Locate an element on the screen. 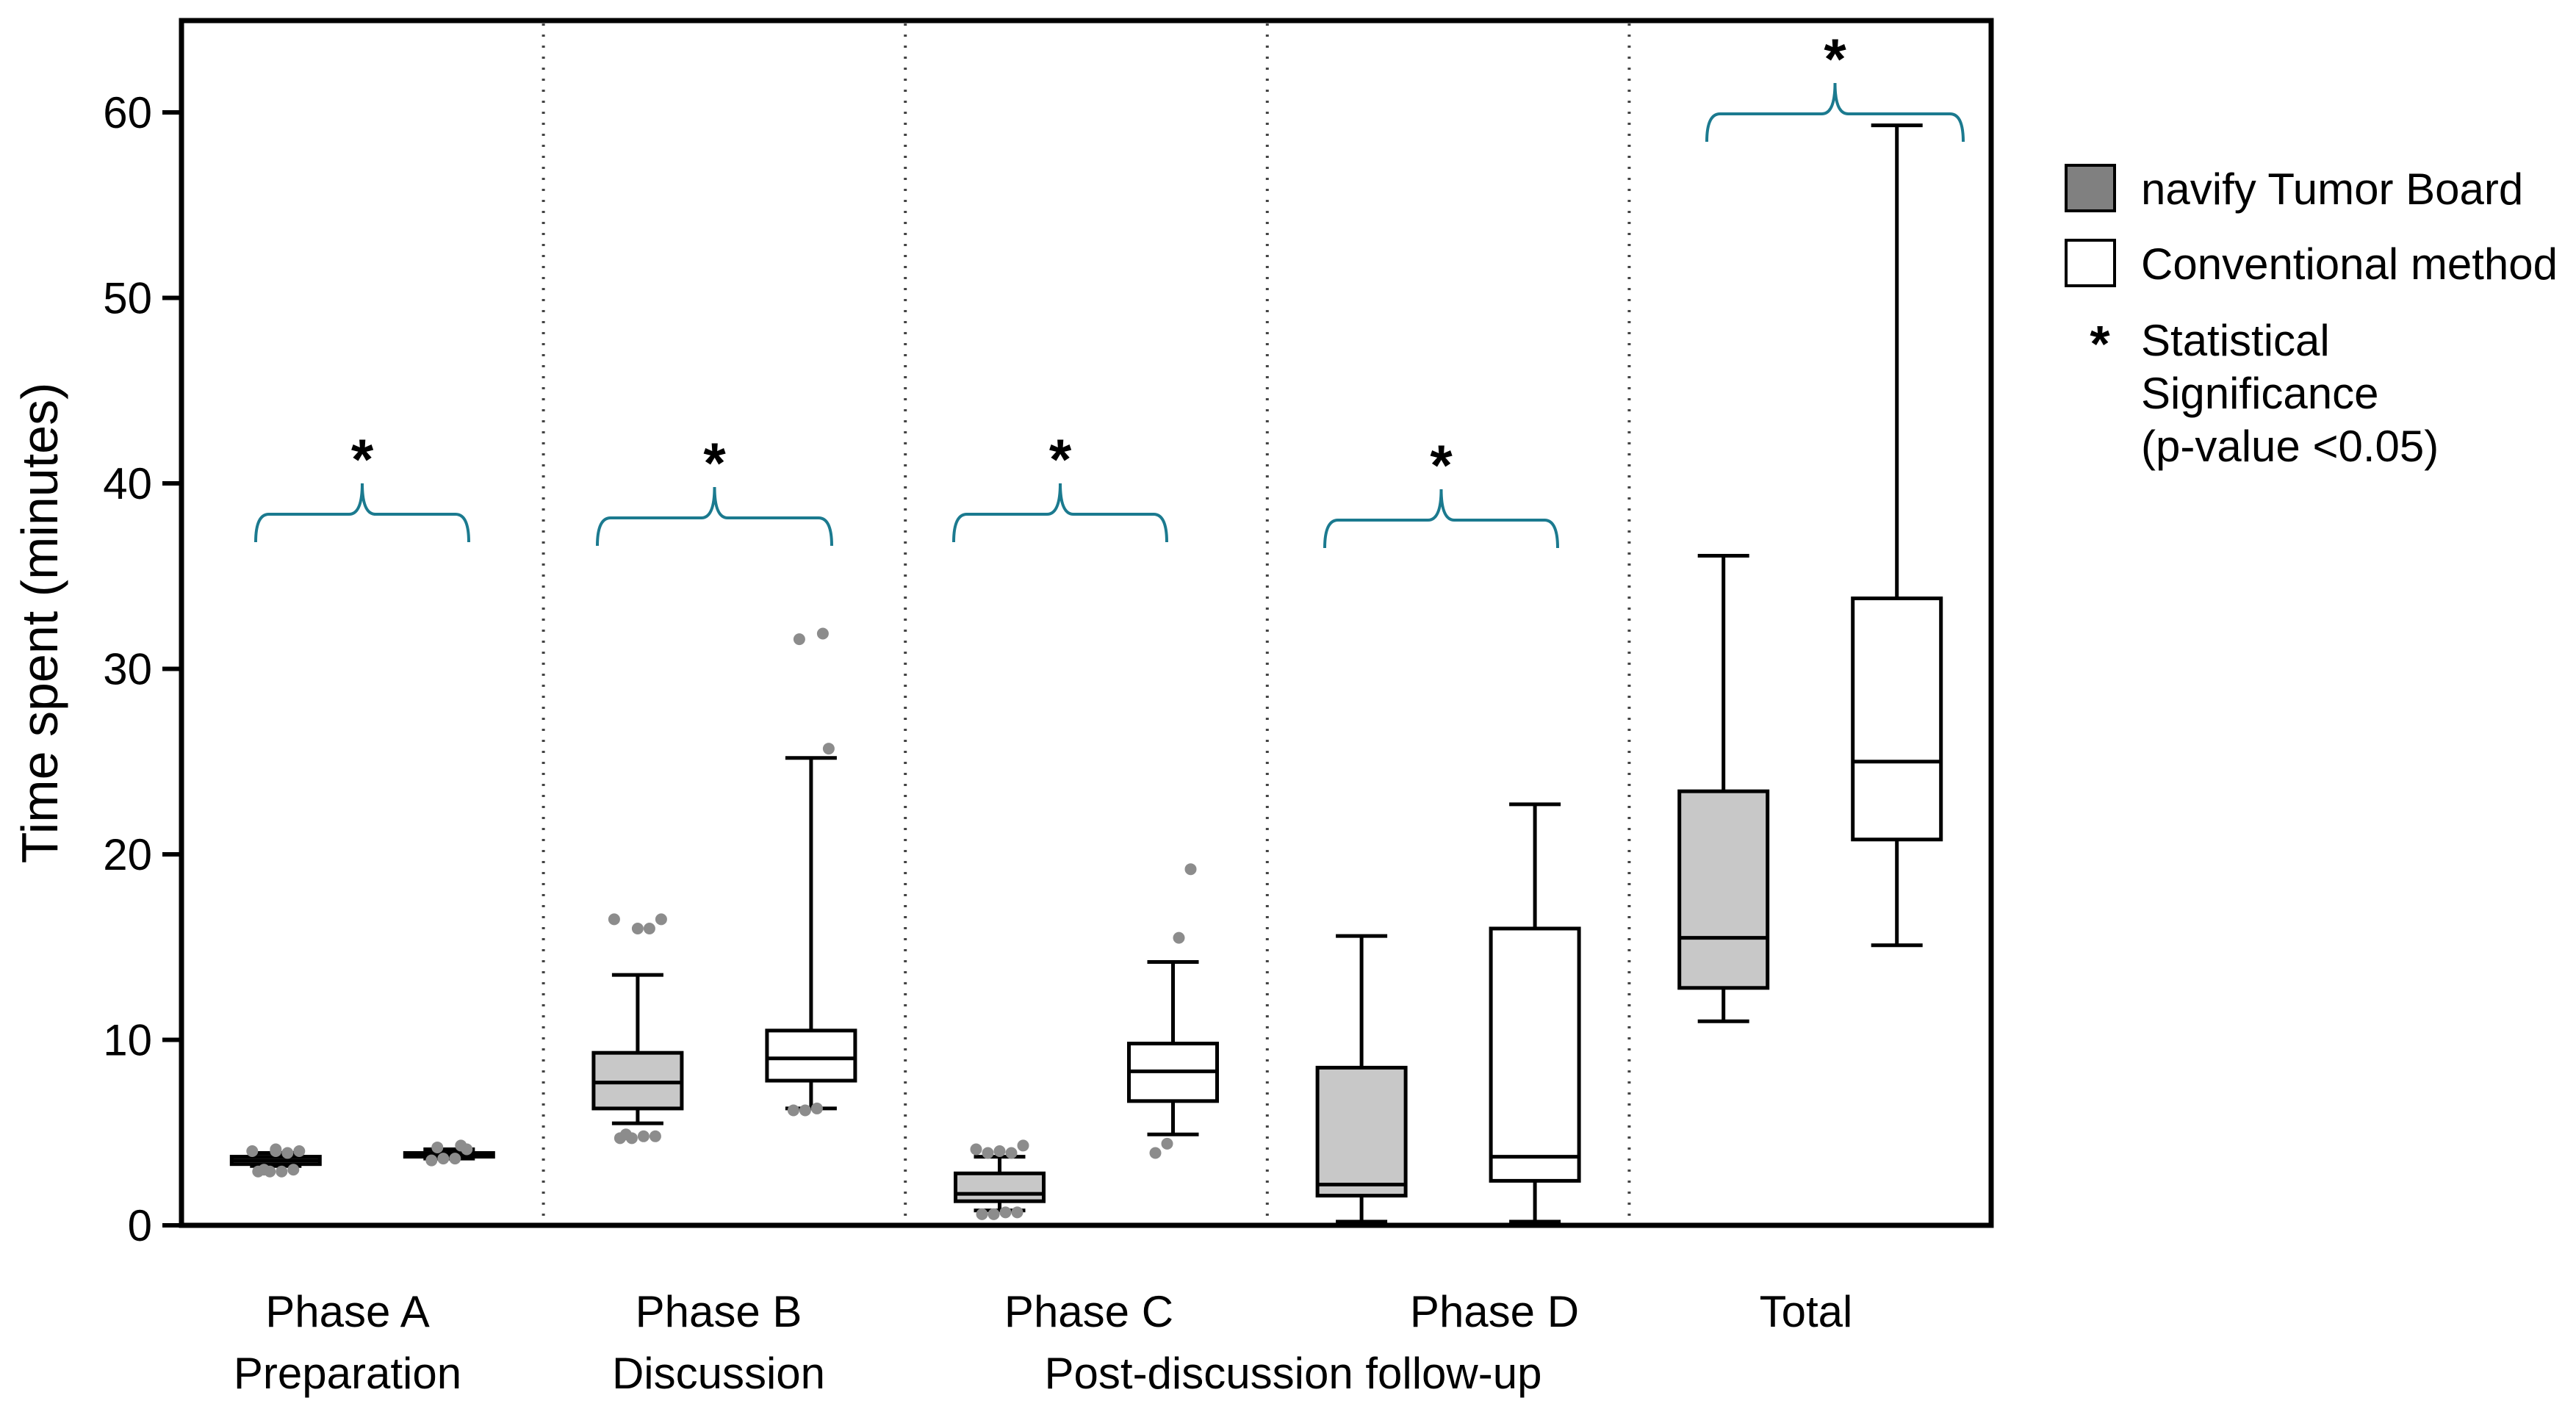 The height and width of the screenshot is (1420, 2576). legend-label-conventional: Conventional method is located at coordinates (2349, 264).